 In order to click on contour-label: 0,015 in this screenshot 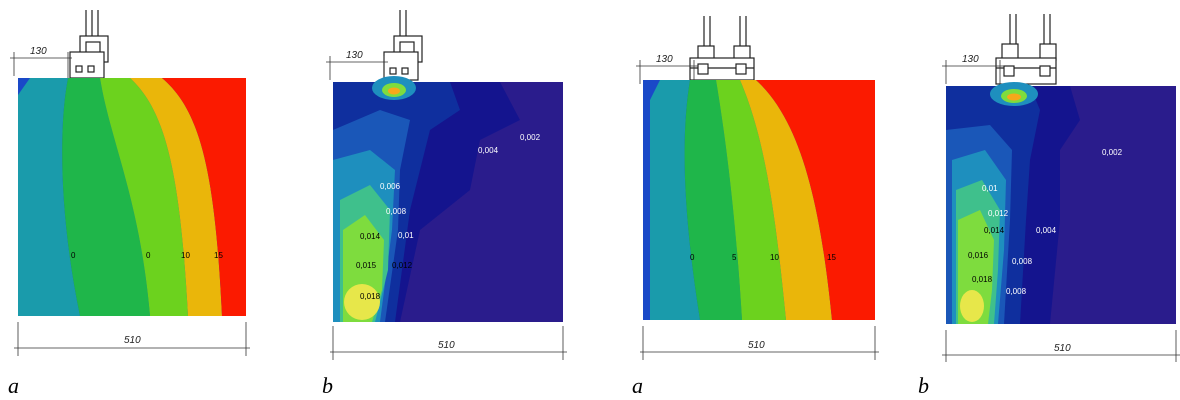, I will do `click(366, 265)`.